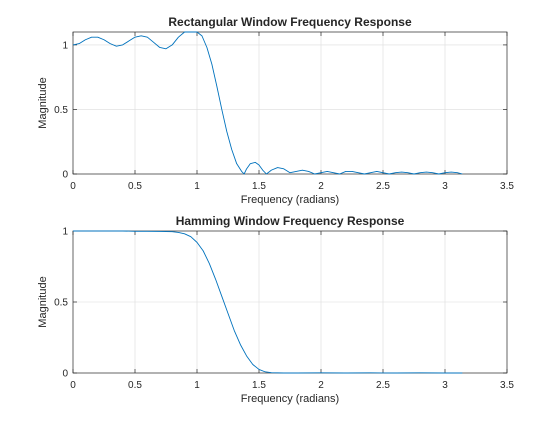 This screenshot has width=560, height=425. What do you see at coordinates (290, 221) in the screenshot?
I see `chart-title: Hamming Window Frequency Response` at bounding box center [290, 221].